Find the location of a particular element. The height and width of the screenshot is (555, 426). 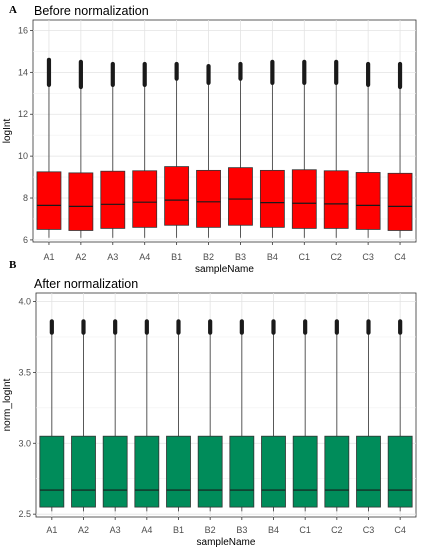

panel-b-x-tick-label: B4 is located at coordinates (273, 530).